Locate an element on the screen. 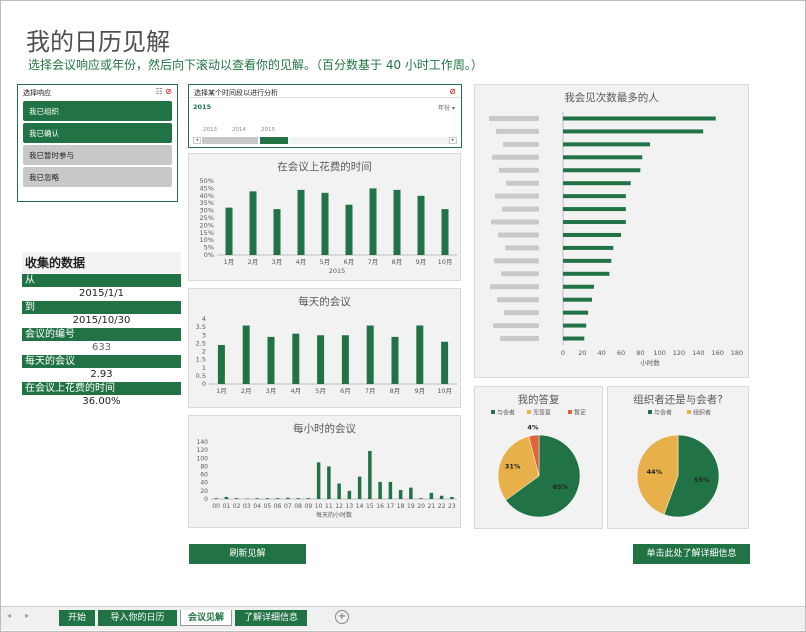 The height and width of the screenshot is (632, 806). chart-my-responses: 我的答复 与会者 无答复 暂定 65% 31% 4% is located at coordinates (538, 457).